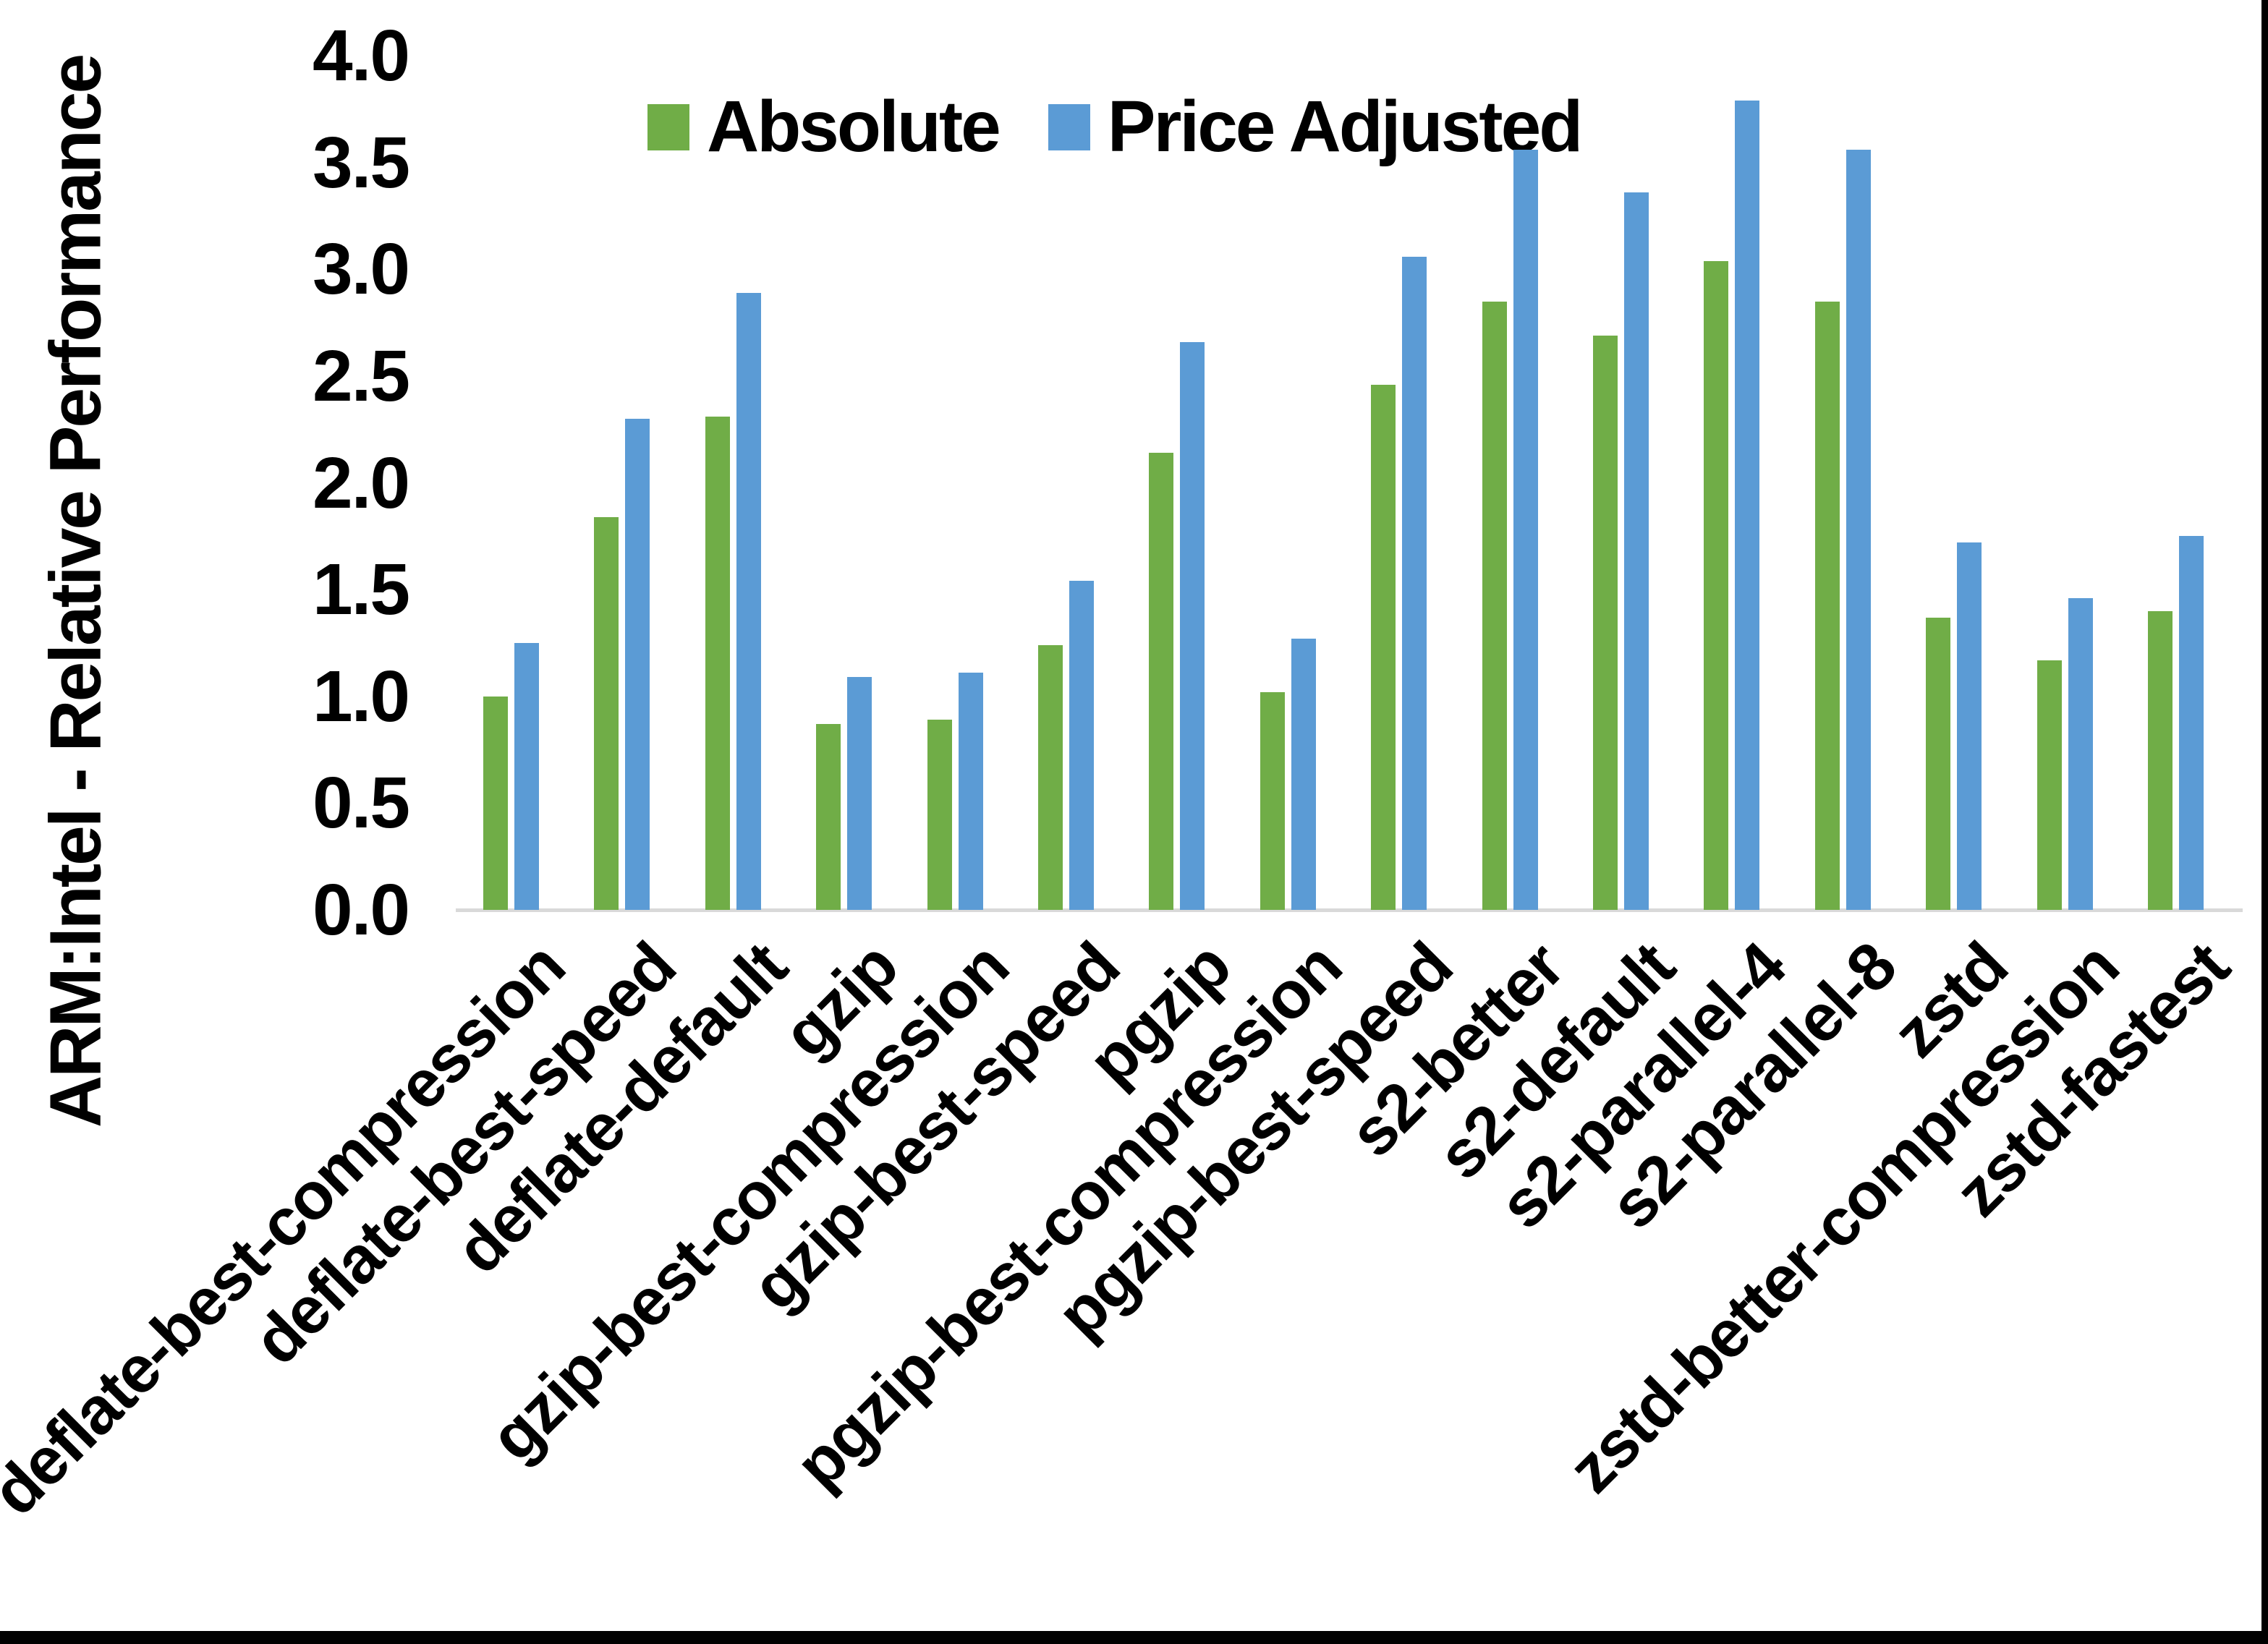 This screenshot has width=2268, height=1644. Describe the element at coordinates (1134, 1637) in the screenshot. I see `frame-border-bottom` at that location.